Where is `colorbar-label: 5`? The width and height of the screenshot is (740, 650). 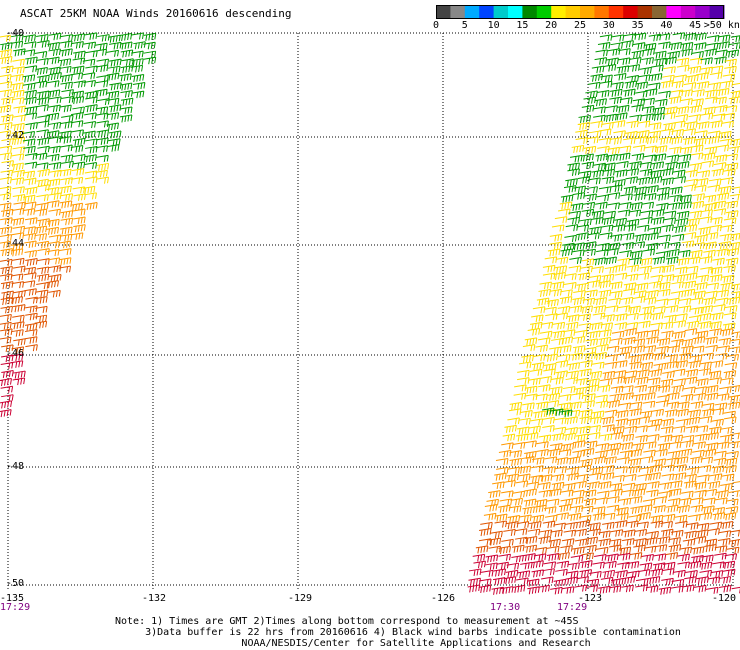
colorbar-label: 5 is located at coordinates (464, 25).